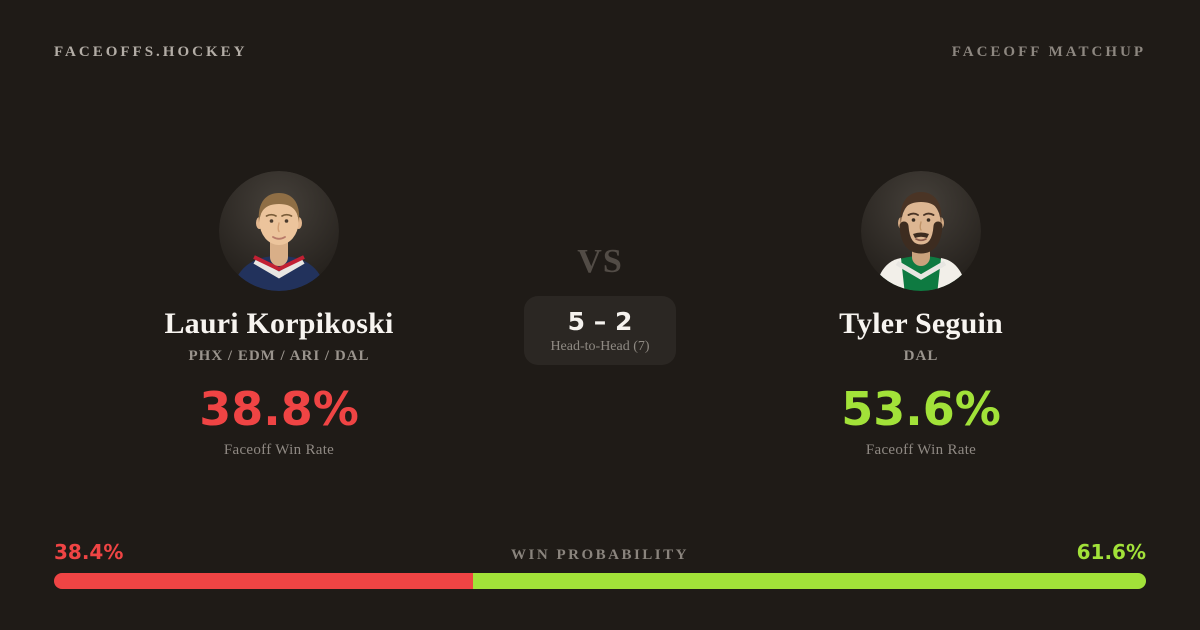 The image size is (1200, 630). Describe the element at coordinates (1048, 52) in the screenshot. I see `page-label: FACEOFF MATCHUP` at that location.